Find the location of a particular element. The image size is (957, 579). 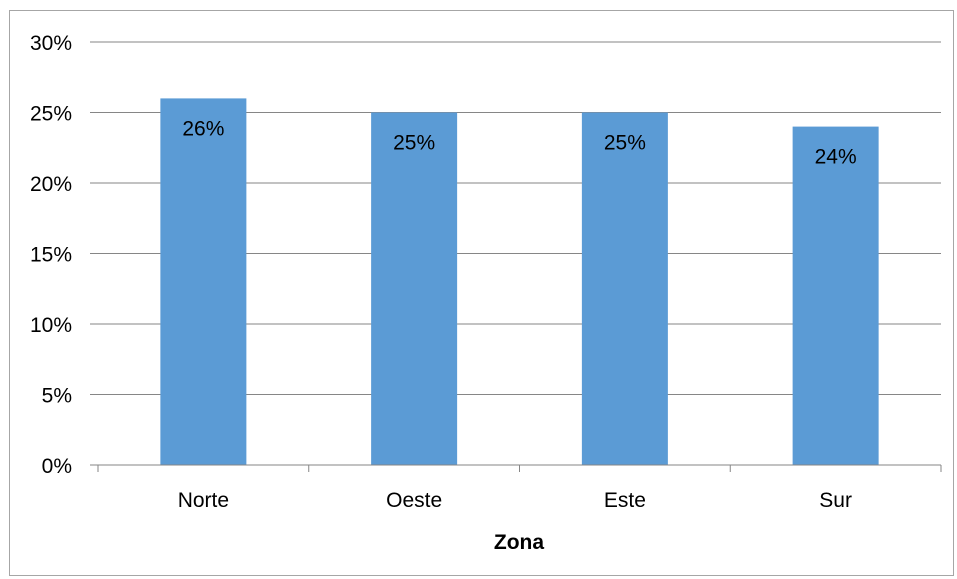

y-tick-label: 15% is located at coordinates (51, 255).